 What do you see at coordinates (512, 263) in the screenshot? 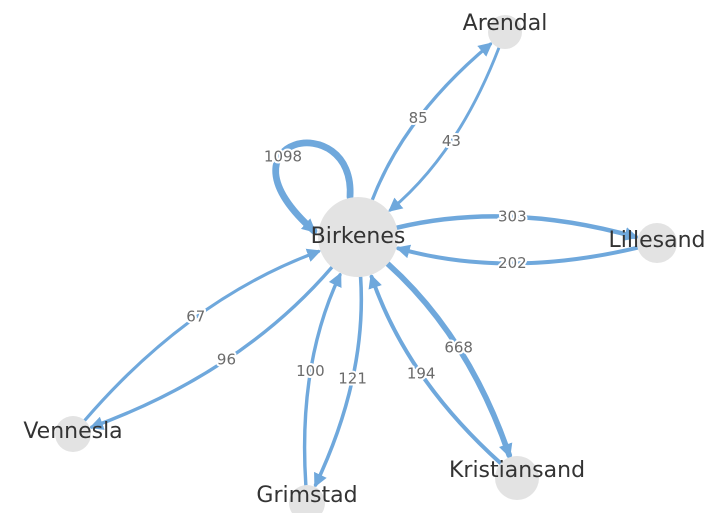
I see `edge-label: 202` at bounding box center [512, 263].